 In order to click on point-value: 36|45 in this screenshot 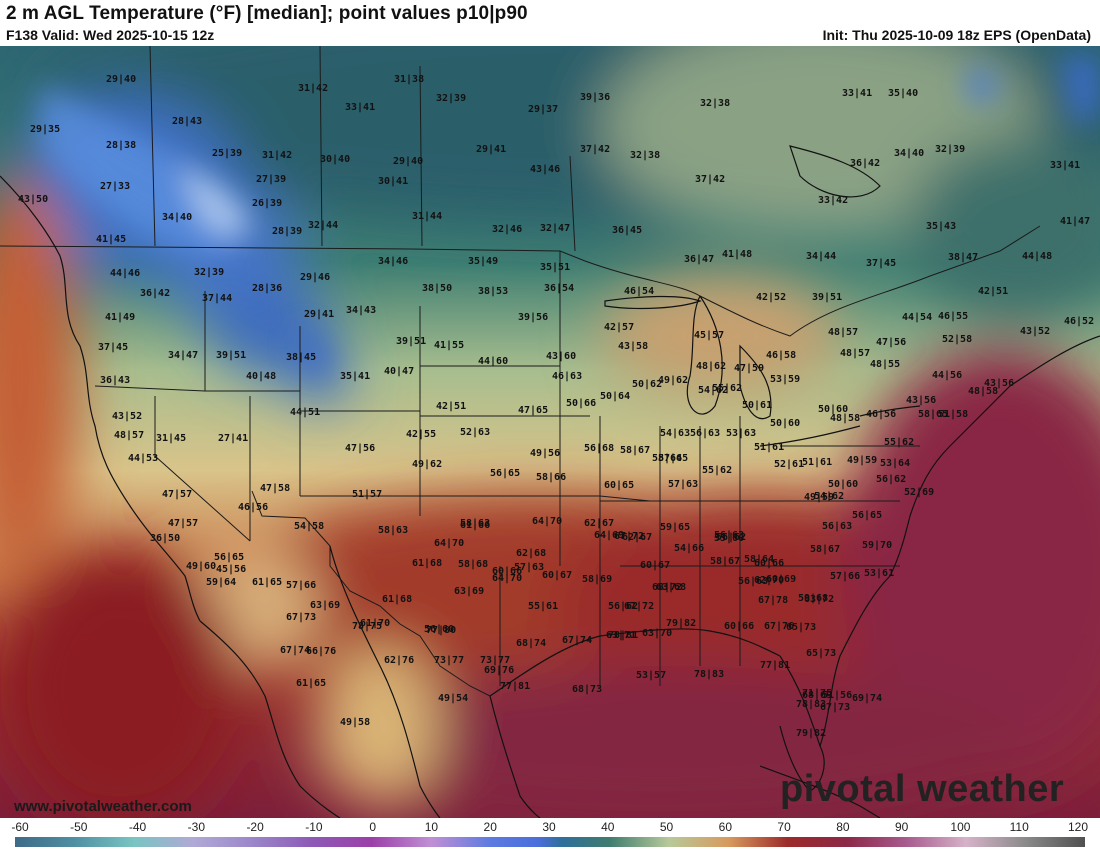, I will do `click(627, 230)`.